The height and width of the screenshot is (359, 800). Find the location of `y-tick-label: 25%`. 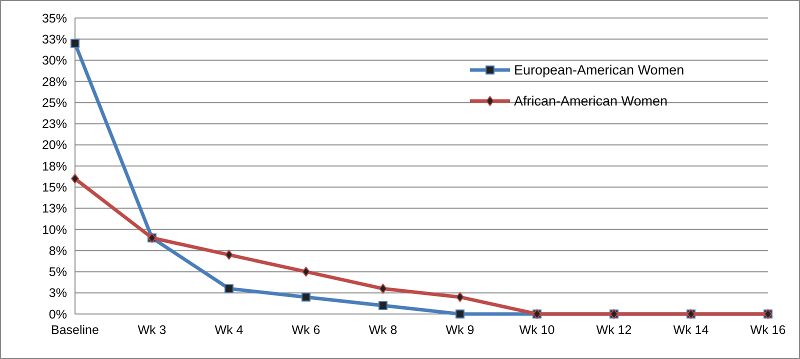

y-tick-label: 25% is located at coordinates (54, 103).